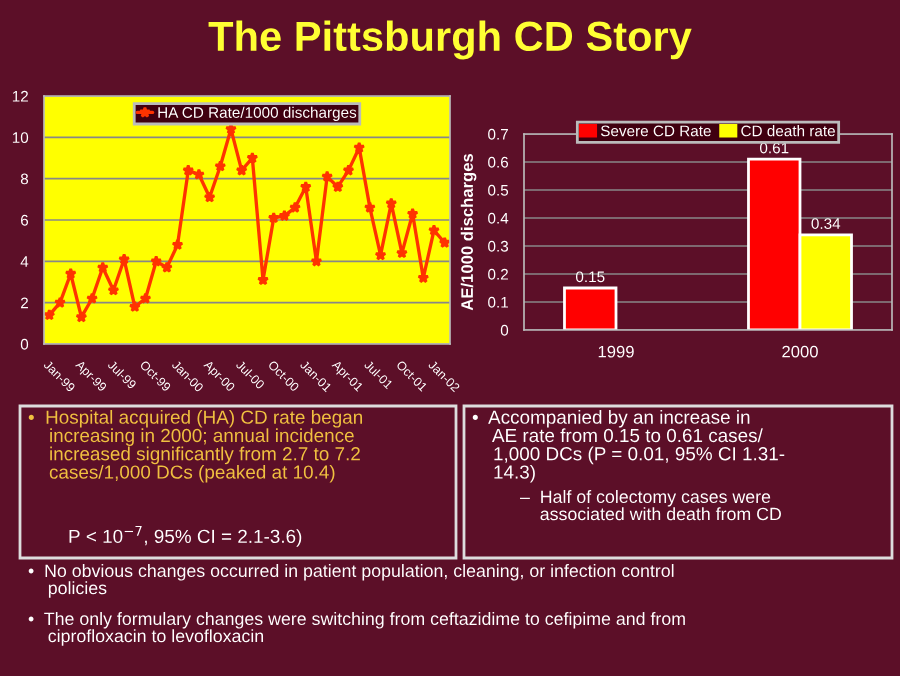  Describe the element at coordinates (616, 351) in the screenshot. I see `x-tick-label: 1999` at that location.